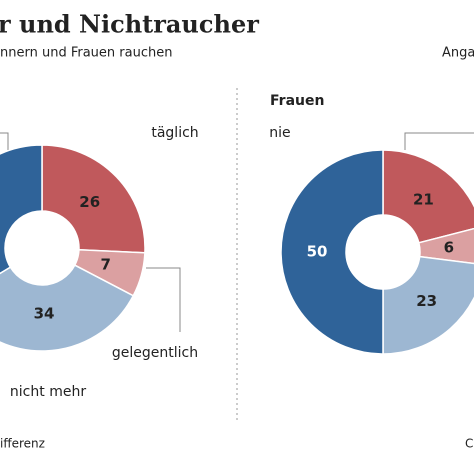 Image resolution: width=474 pixels, height=463 pixels. Describe the element at coordinates (426, 301) in the screenshot. I see `value-label: 23` at that location.